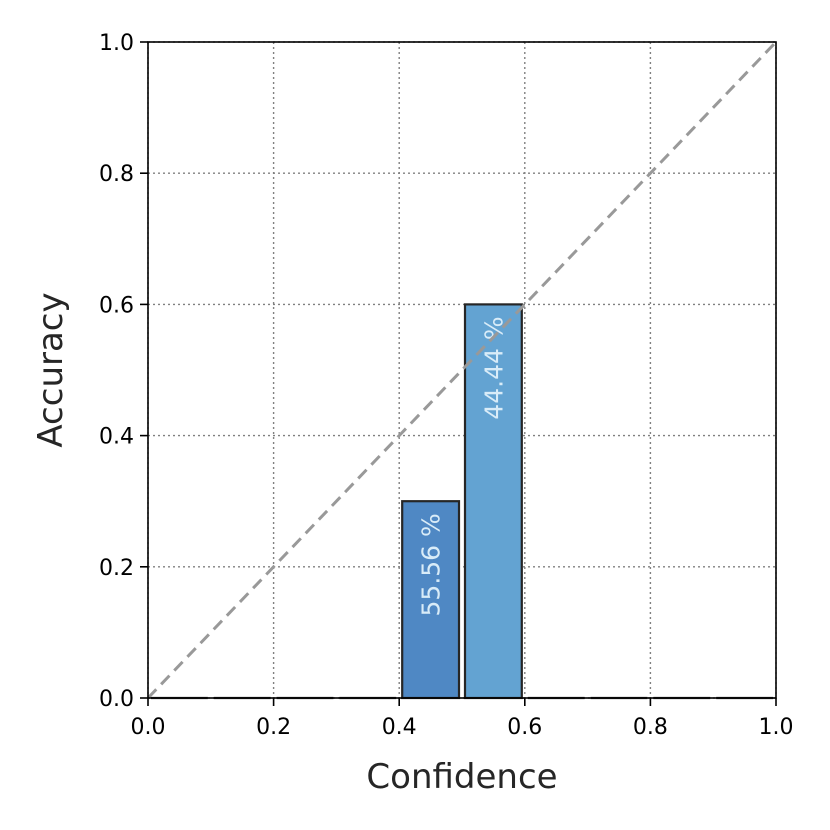  What do you see at coordinates (273, 727) in the screenshot?
I see `x-tick-label: 0.2` at bounding box center [273, 727].